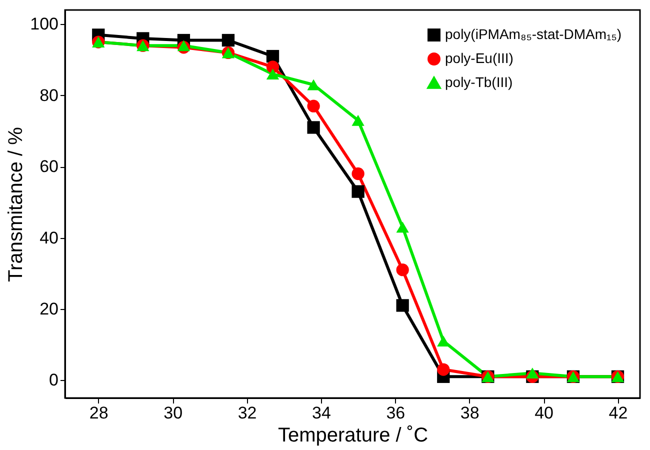 This screenshot has width=650, height=450. Describe the element at coordinates (618, 413) in the screenshot. I see `x-tick-label: 42` at that location.